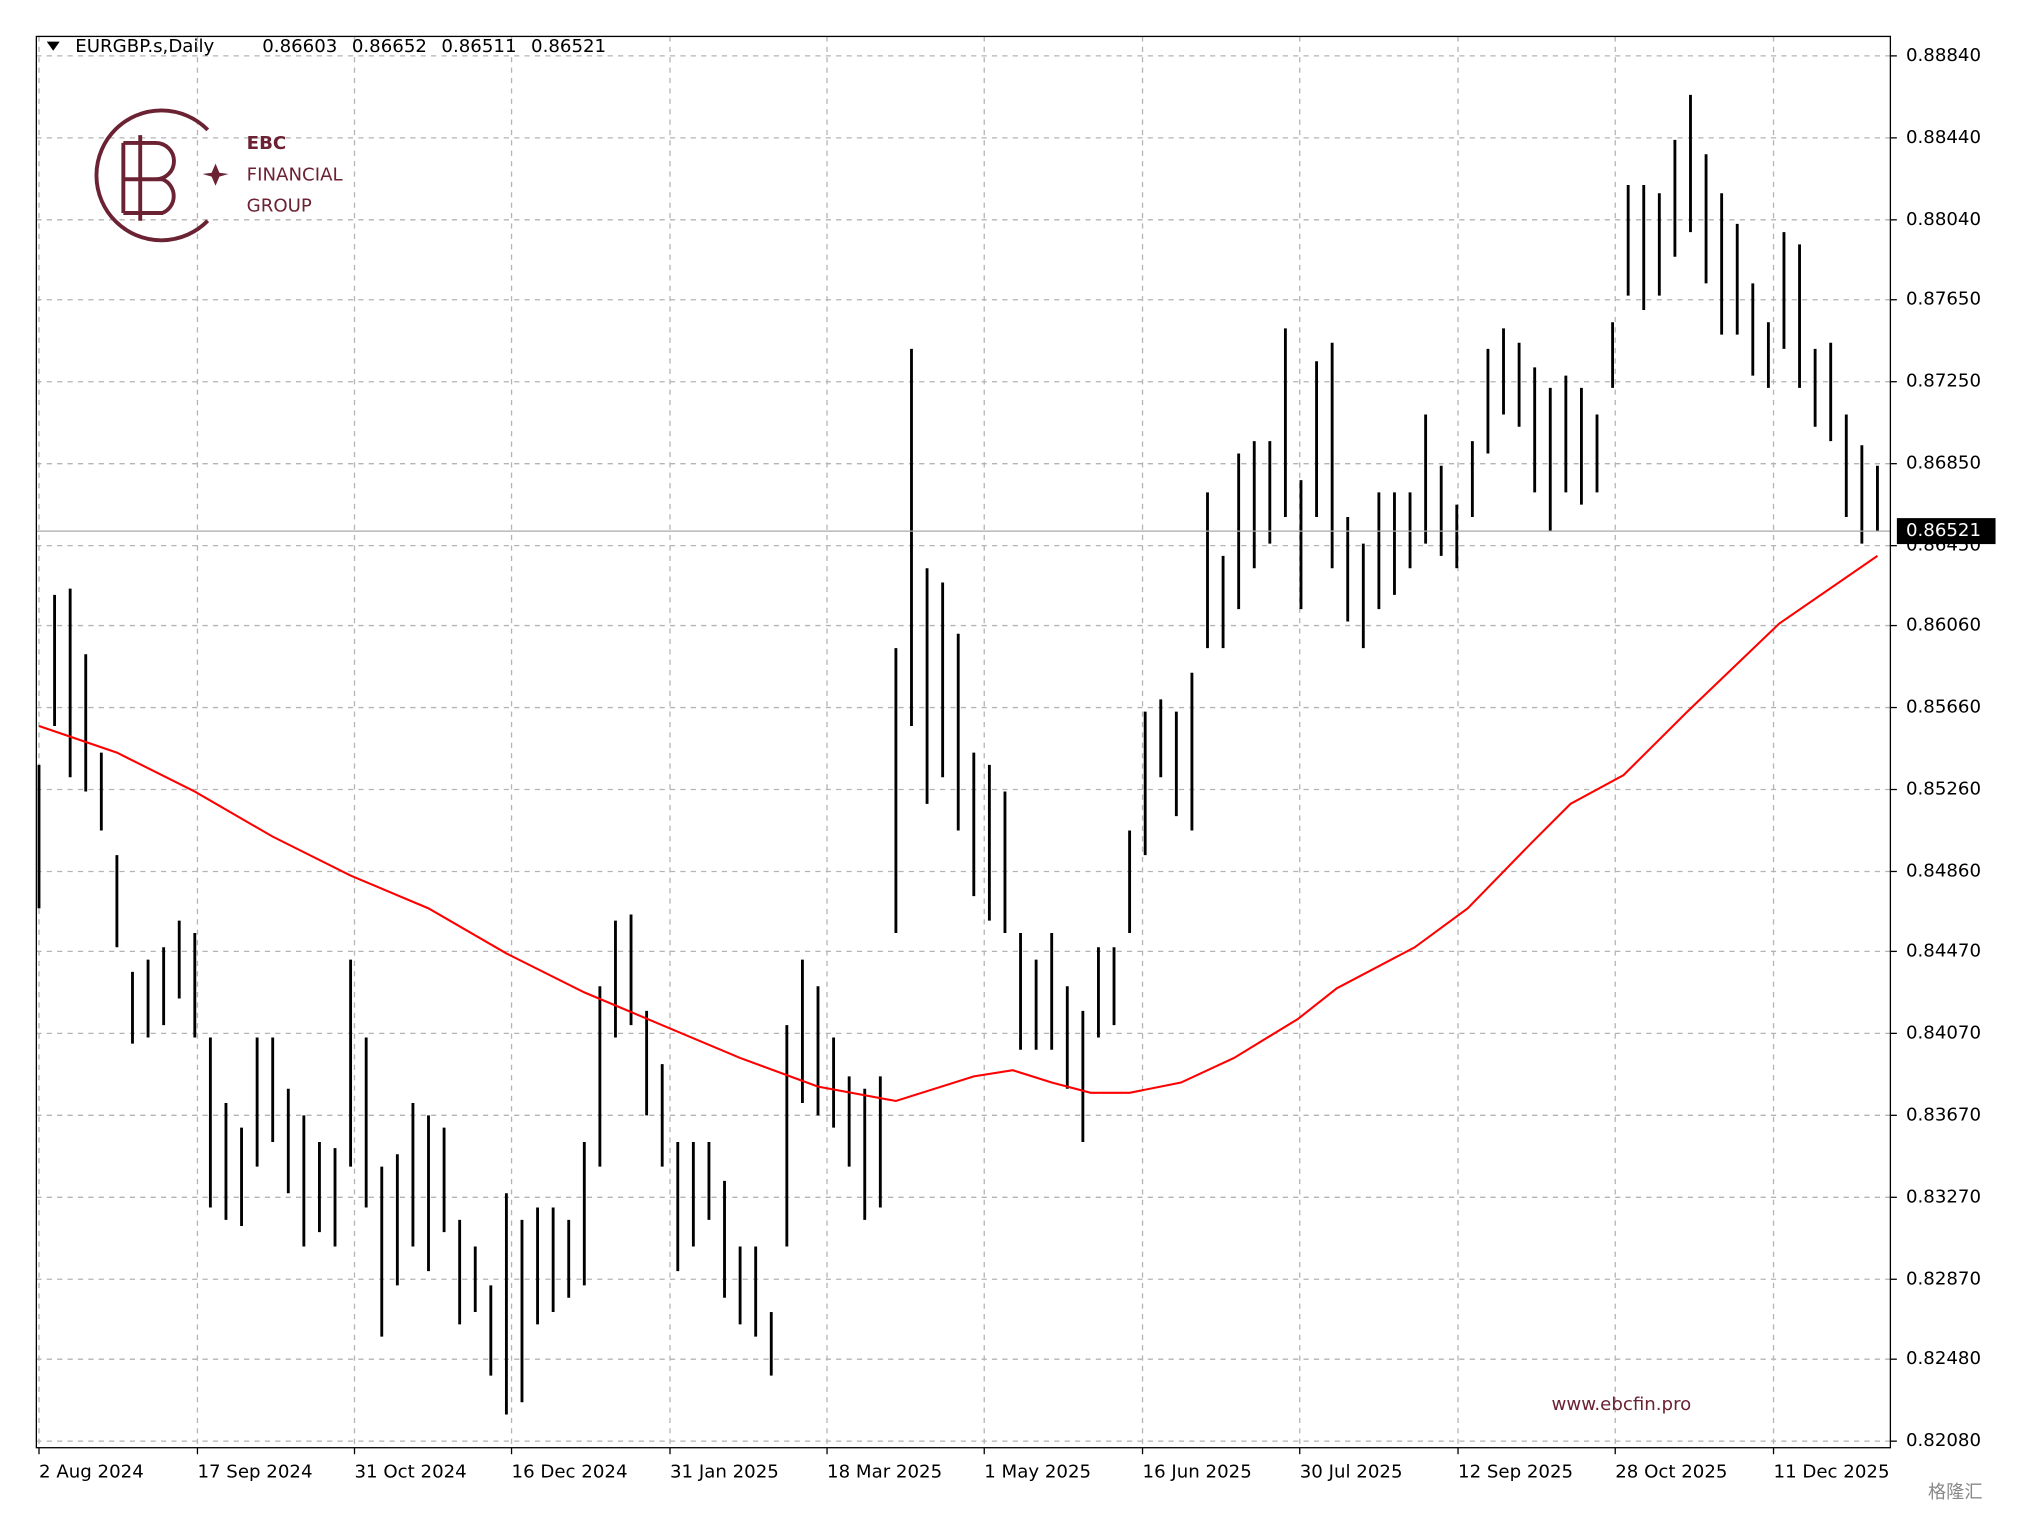  I want to click on watermark: 格隆汇, so click(1955, 1492).